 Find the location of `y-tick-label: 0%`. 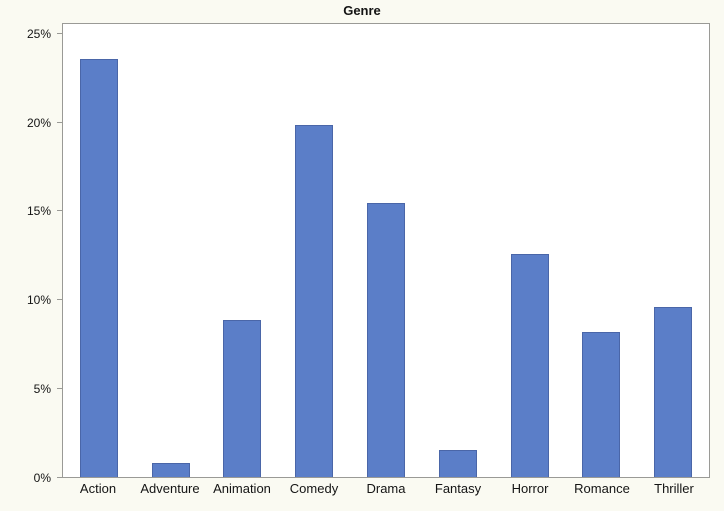

y-tick-label: 0% is located at coordinates (42, 478).